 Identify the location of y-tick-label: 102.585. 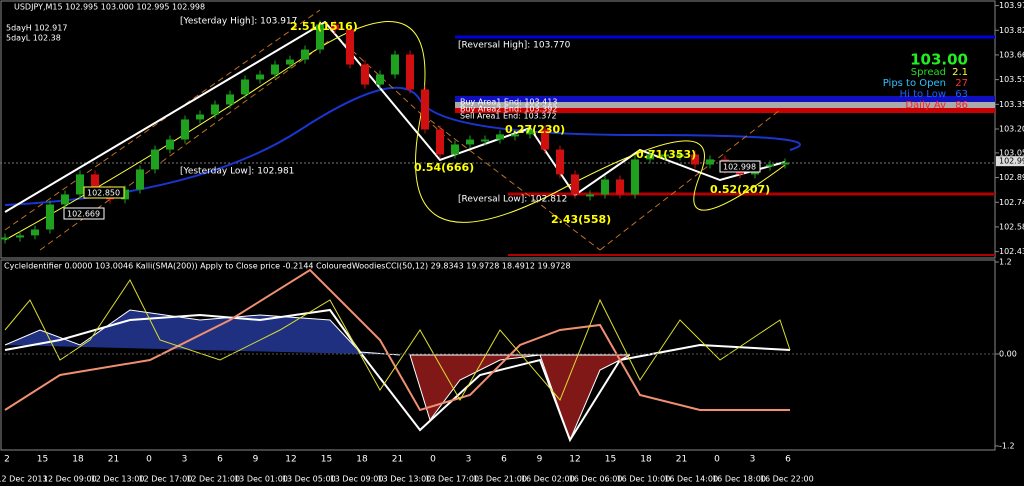
(1011, 226).